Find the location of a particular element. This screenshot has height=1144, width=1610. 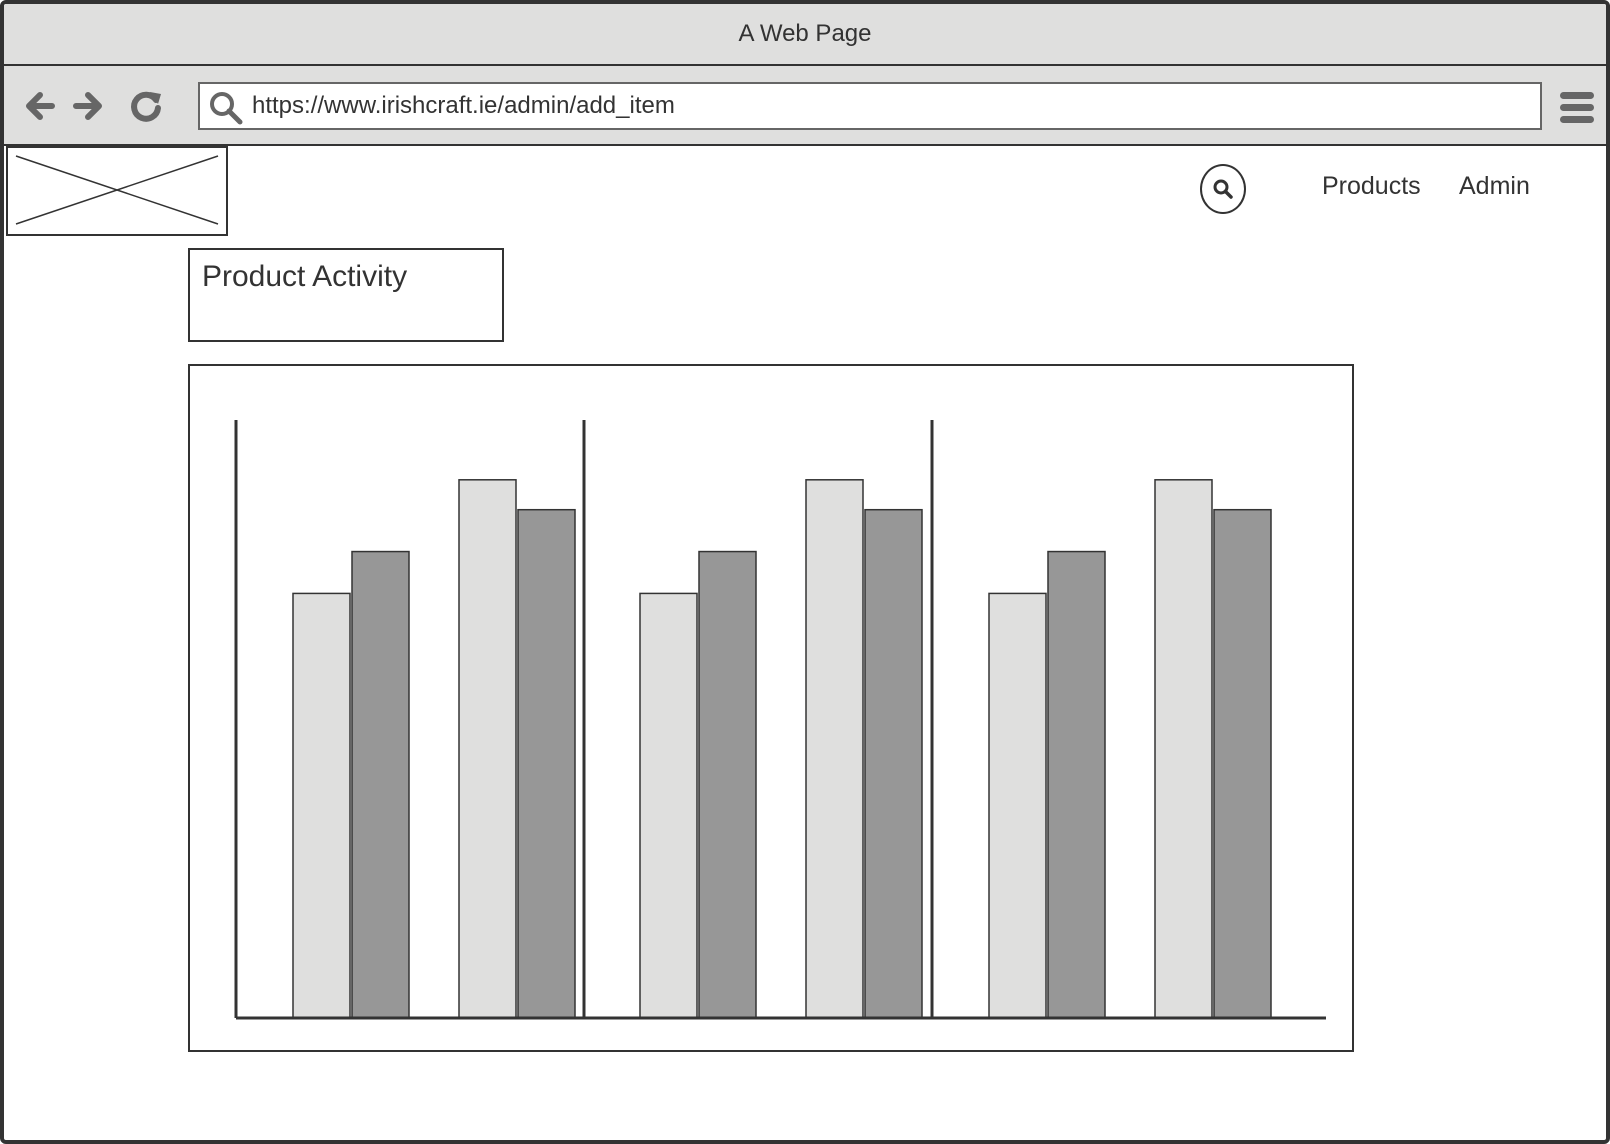

site-search-button is located at coordinates (1223, 189).